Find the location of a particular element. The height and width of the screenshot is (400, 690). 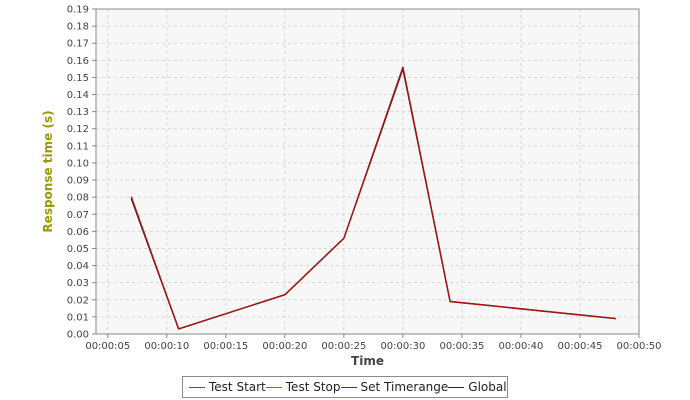

x-tick-label: 00:00:10 is located at coordinates (166, 346).